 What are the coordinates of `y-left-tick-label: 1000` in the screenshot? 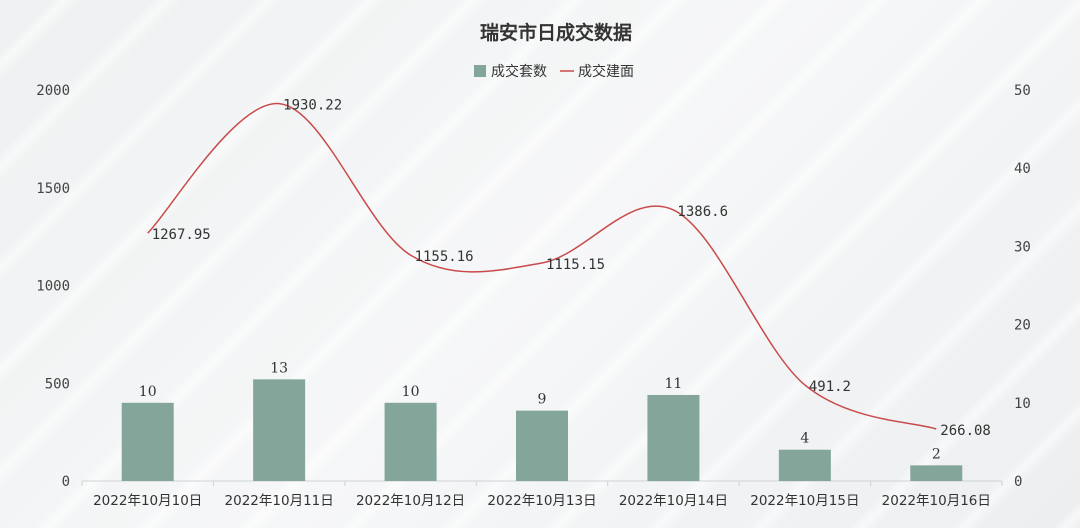 It's located at (53, 287).